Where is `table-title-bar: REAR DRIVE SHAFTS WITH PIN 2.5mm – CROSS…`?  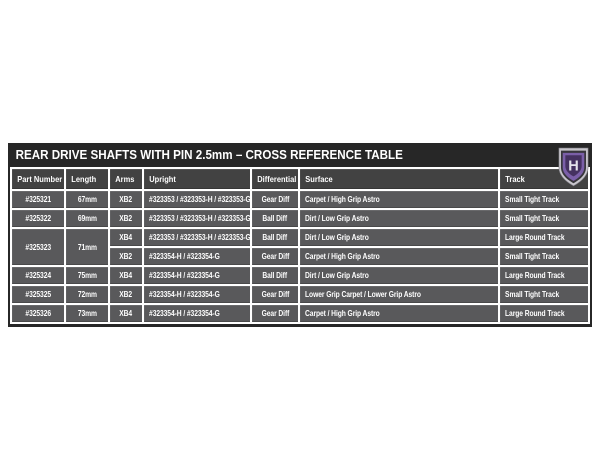
table-title-bar: REAR DRIVE SHAFTS WITH PIN 2.5mm – CROSS… is located at coordinates (300, 155).